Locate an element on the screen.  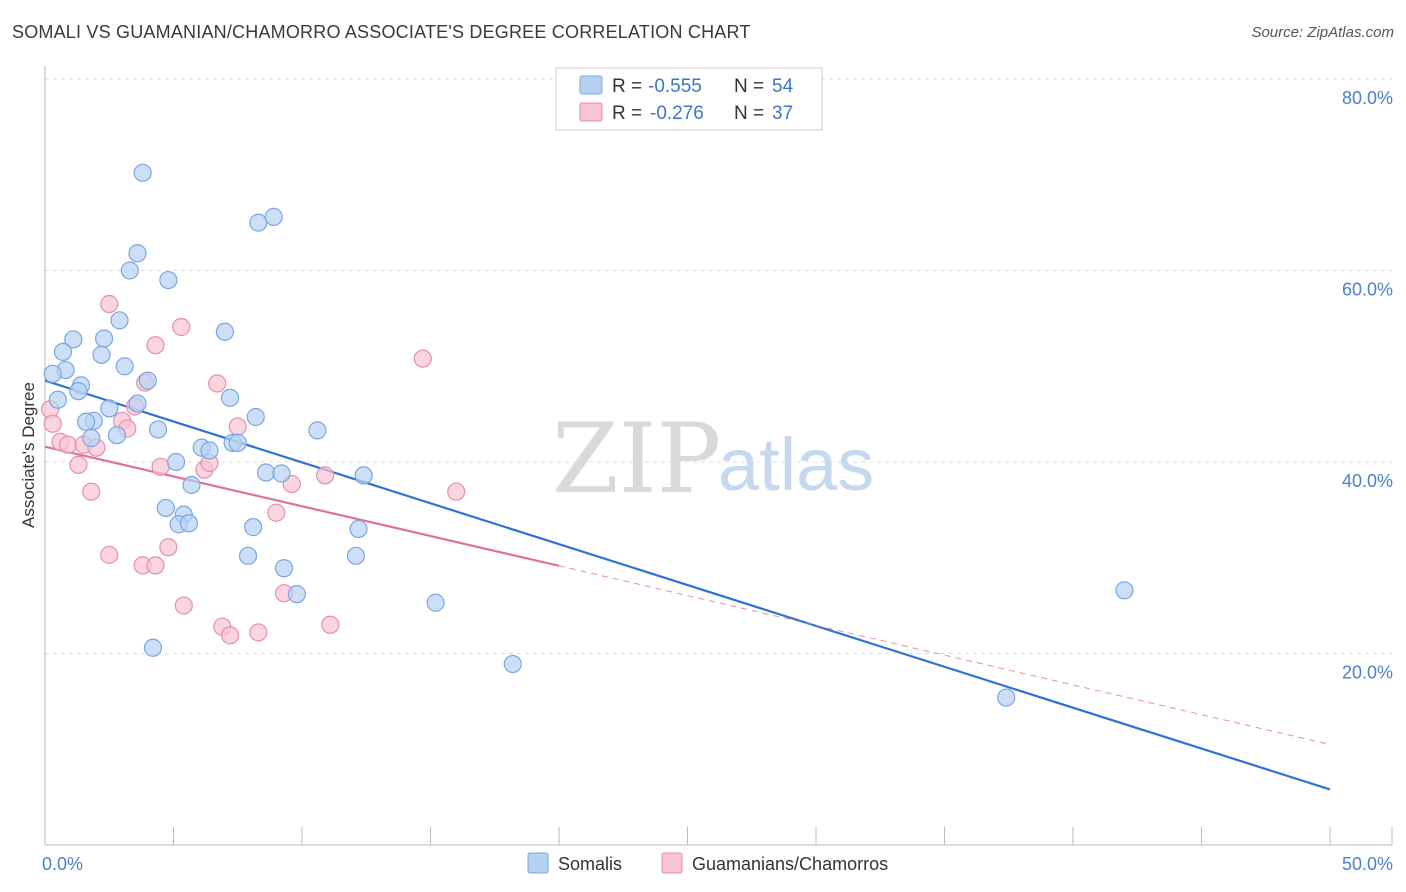
x-tick-labels: 0.0% 50.0% is located at coordinates (717, 864).